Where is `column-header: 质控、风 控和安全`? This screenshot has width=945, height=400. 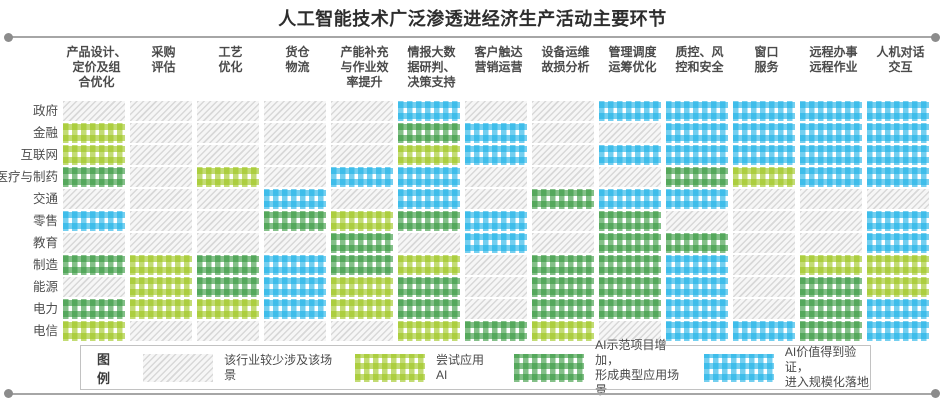
column-header: 质控、风 控和安全 is located at coordinates (699, 59).